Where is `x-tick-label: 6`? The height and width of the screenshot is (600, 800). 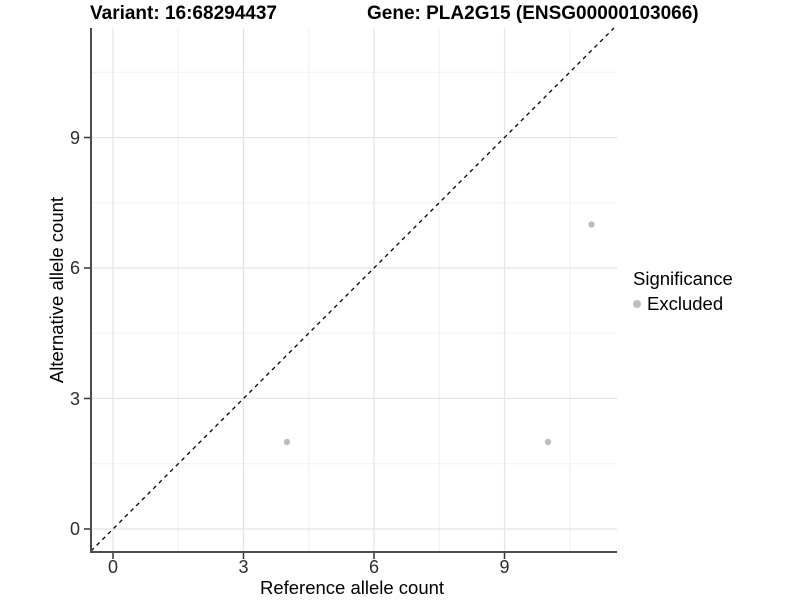
x-tick-label: 6 is located at coordinates (374, 567).